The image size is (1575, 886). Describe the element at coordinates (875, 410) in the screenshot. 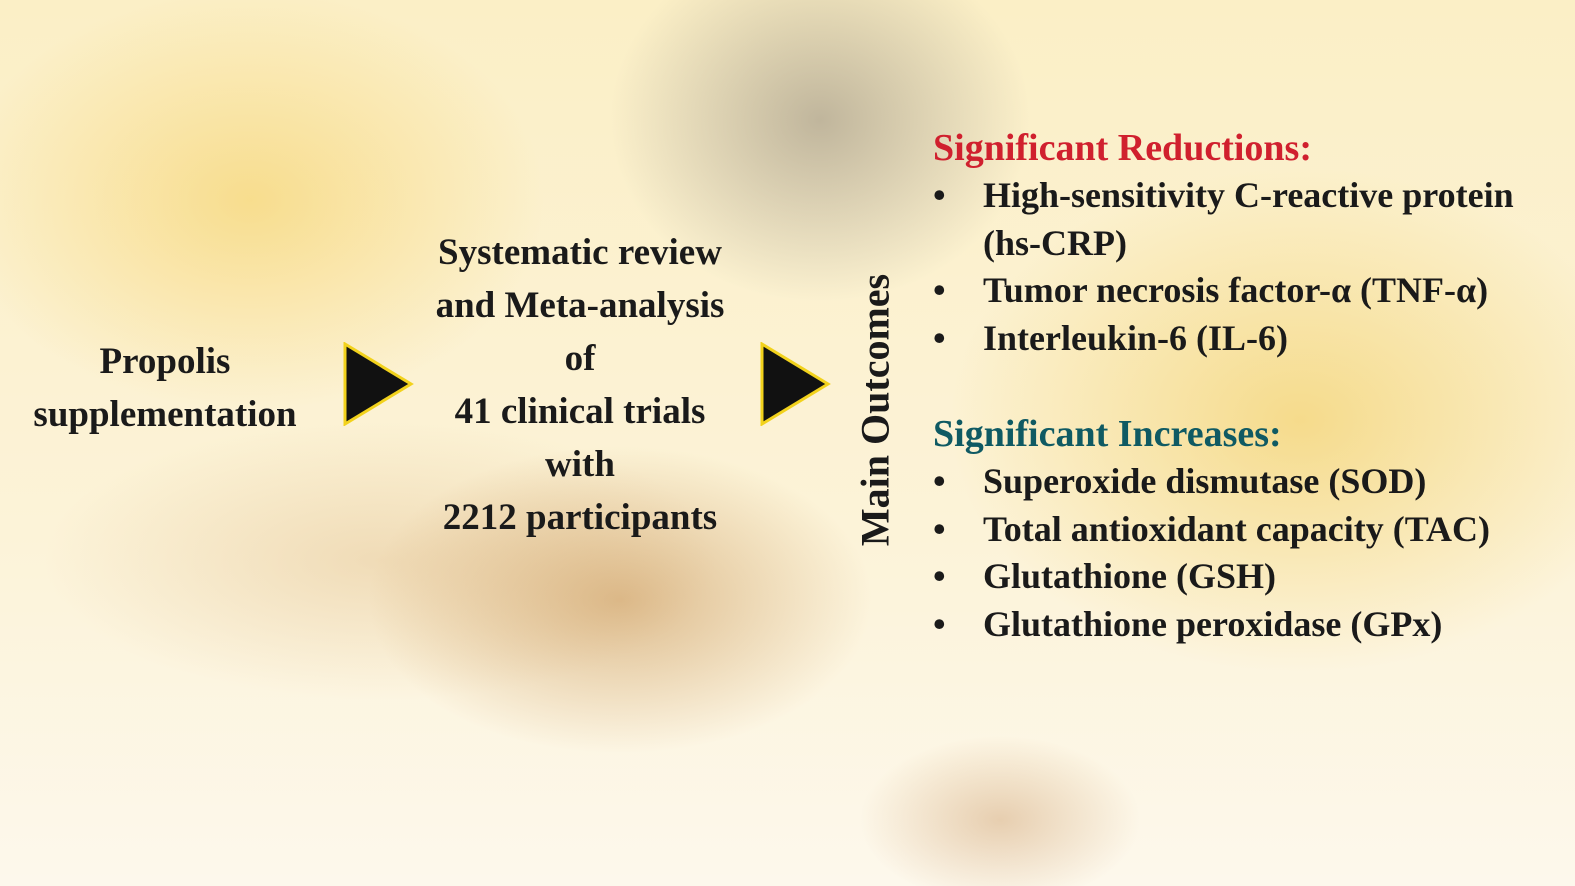

I see `main-outcomes-label: Main Outcomes` at that location.